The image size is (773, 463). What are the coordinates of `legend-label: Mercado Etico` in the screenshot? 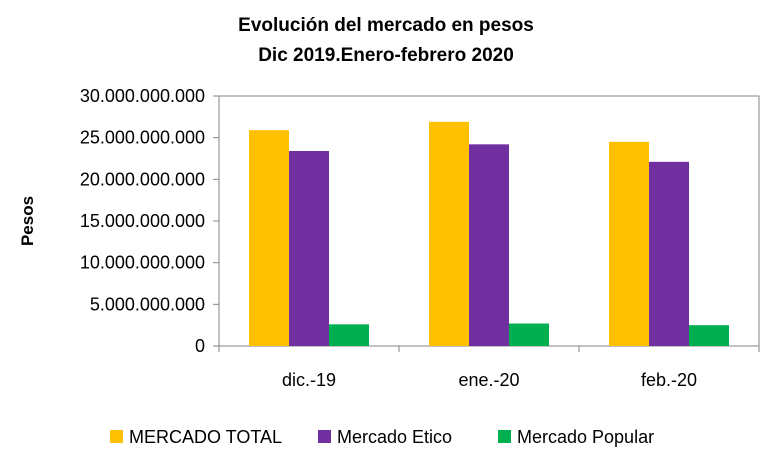 It's located at (394, 437).